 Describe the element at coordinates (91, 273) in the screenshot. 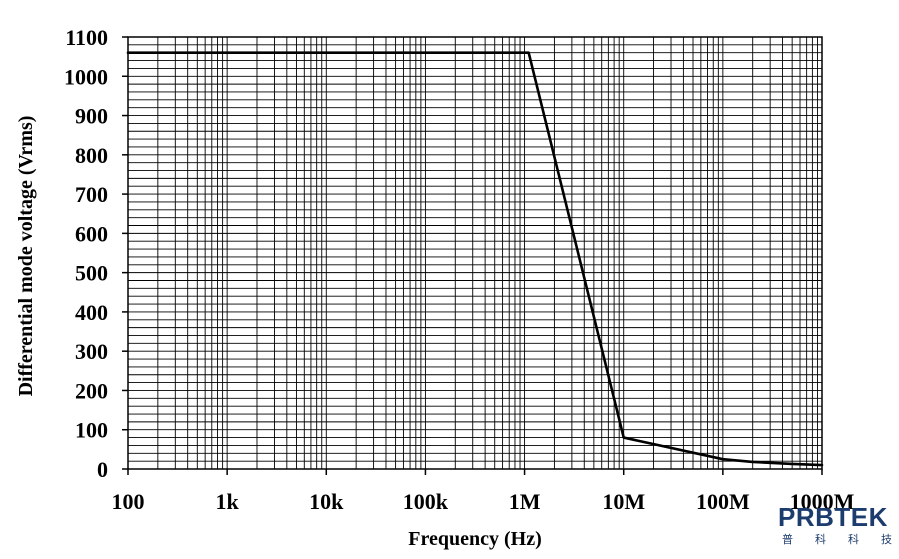

I see `y-tick-label: 500` at that location.